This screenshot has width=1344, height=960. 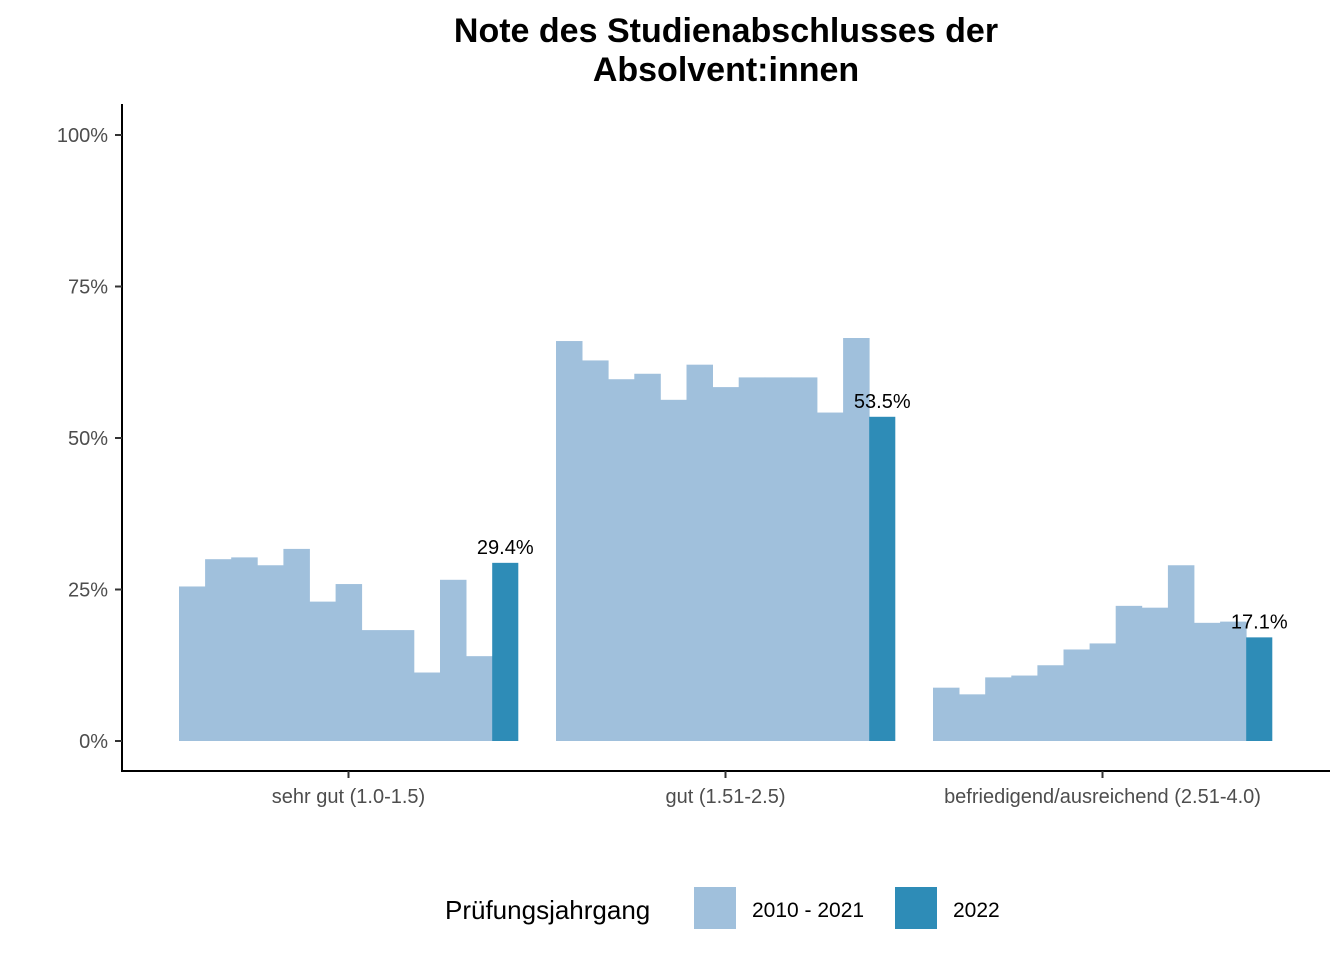 What do you see at coordinates (916, 908) in the screenshot?
I see `legend-swatch-2022` at bounding box center [916, 908].